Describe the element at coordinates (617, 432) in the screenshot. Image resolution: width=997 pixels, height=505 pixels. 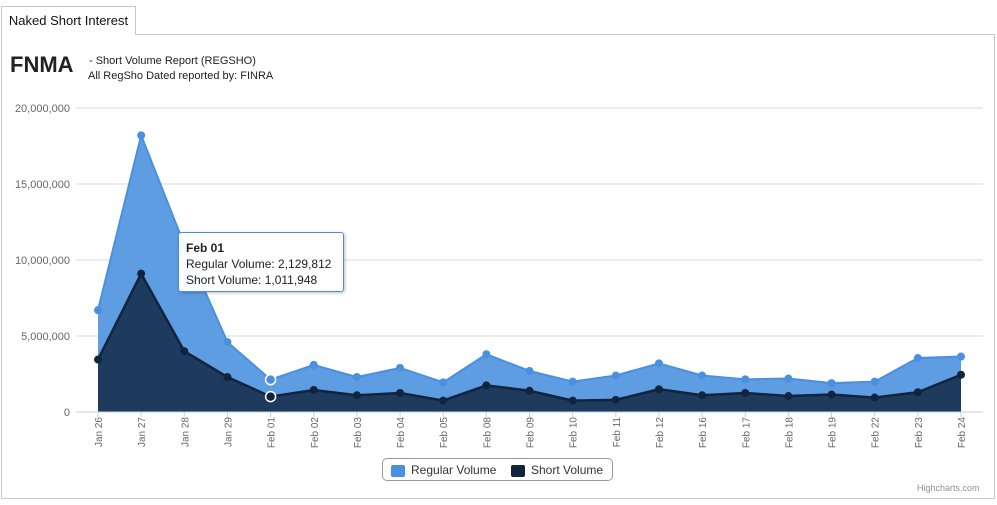
I see `x-tick-label: Feb 11` at that location.